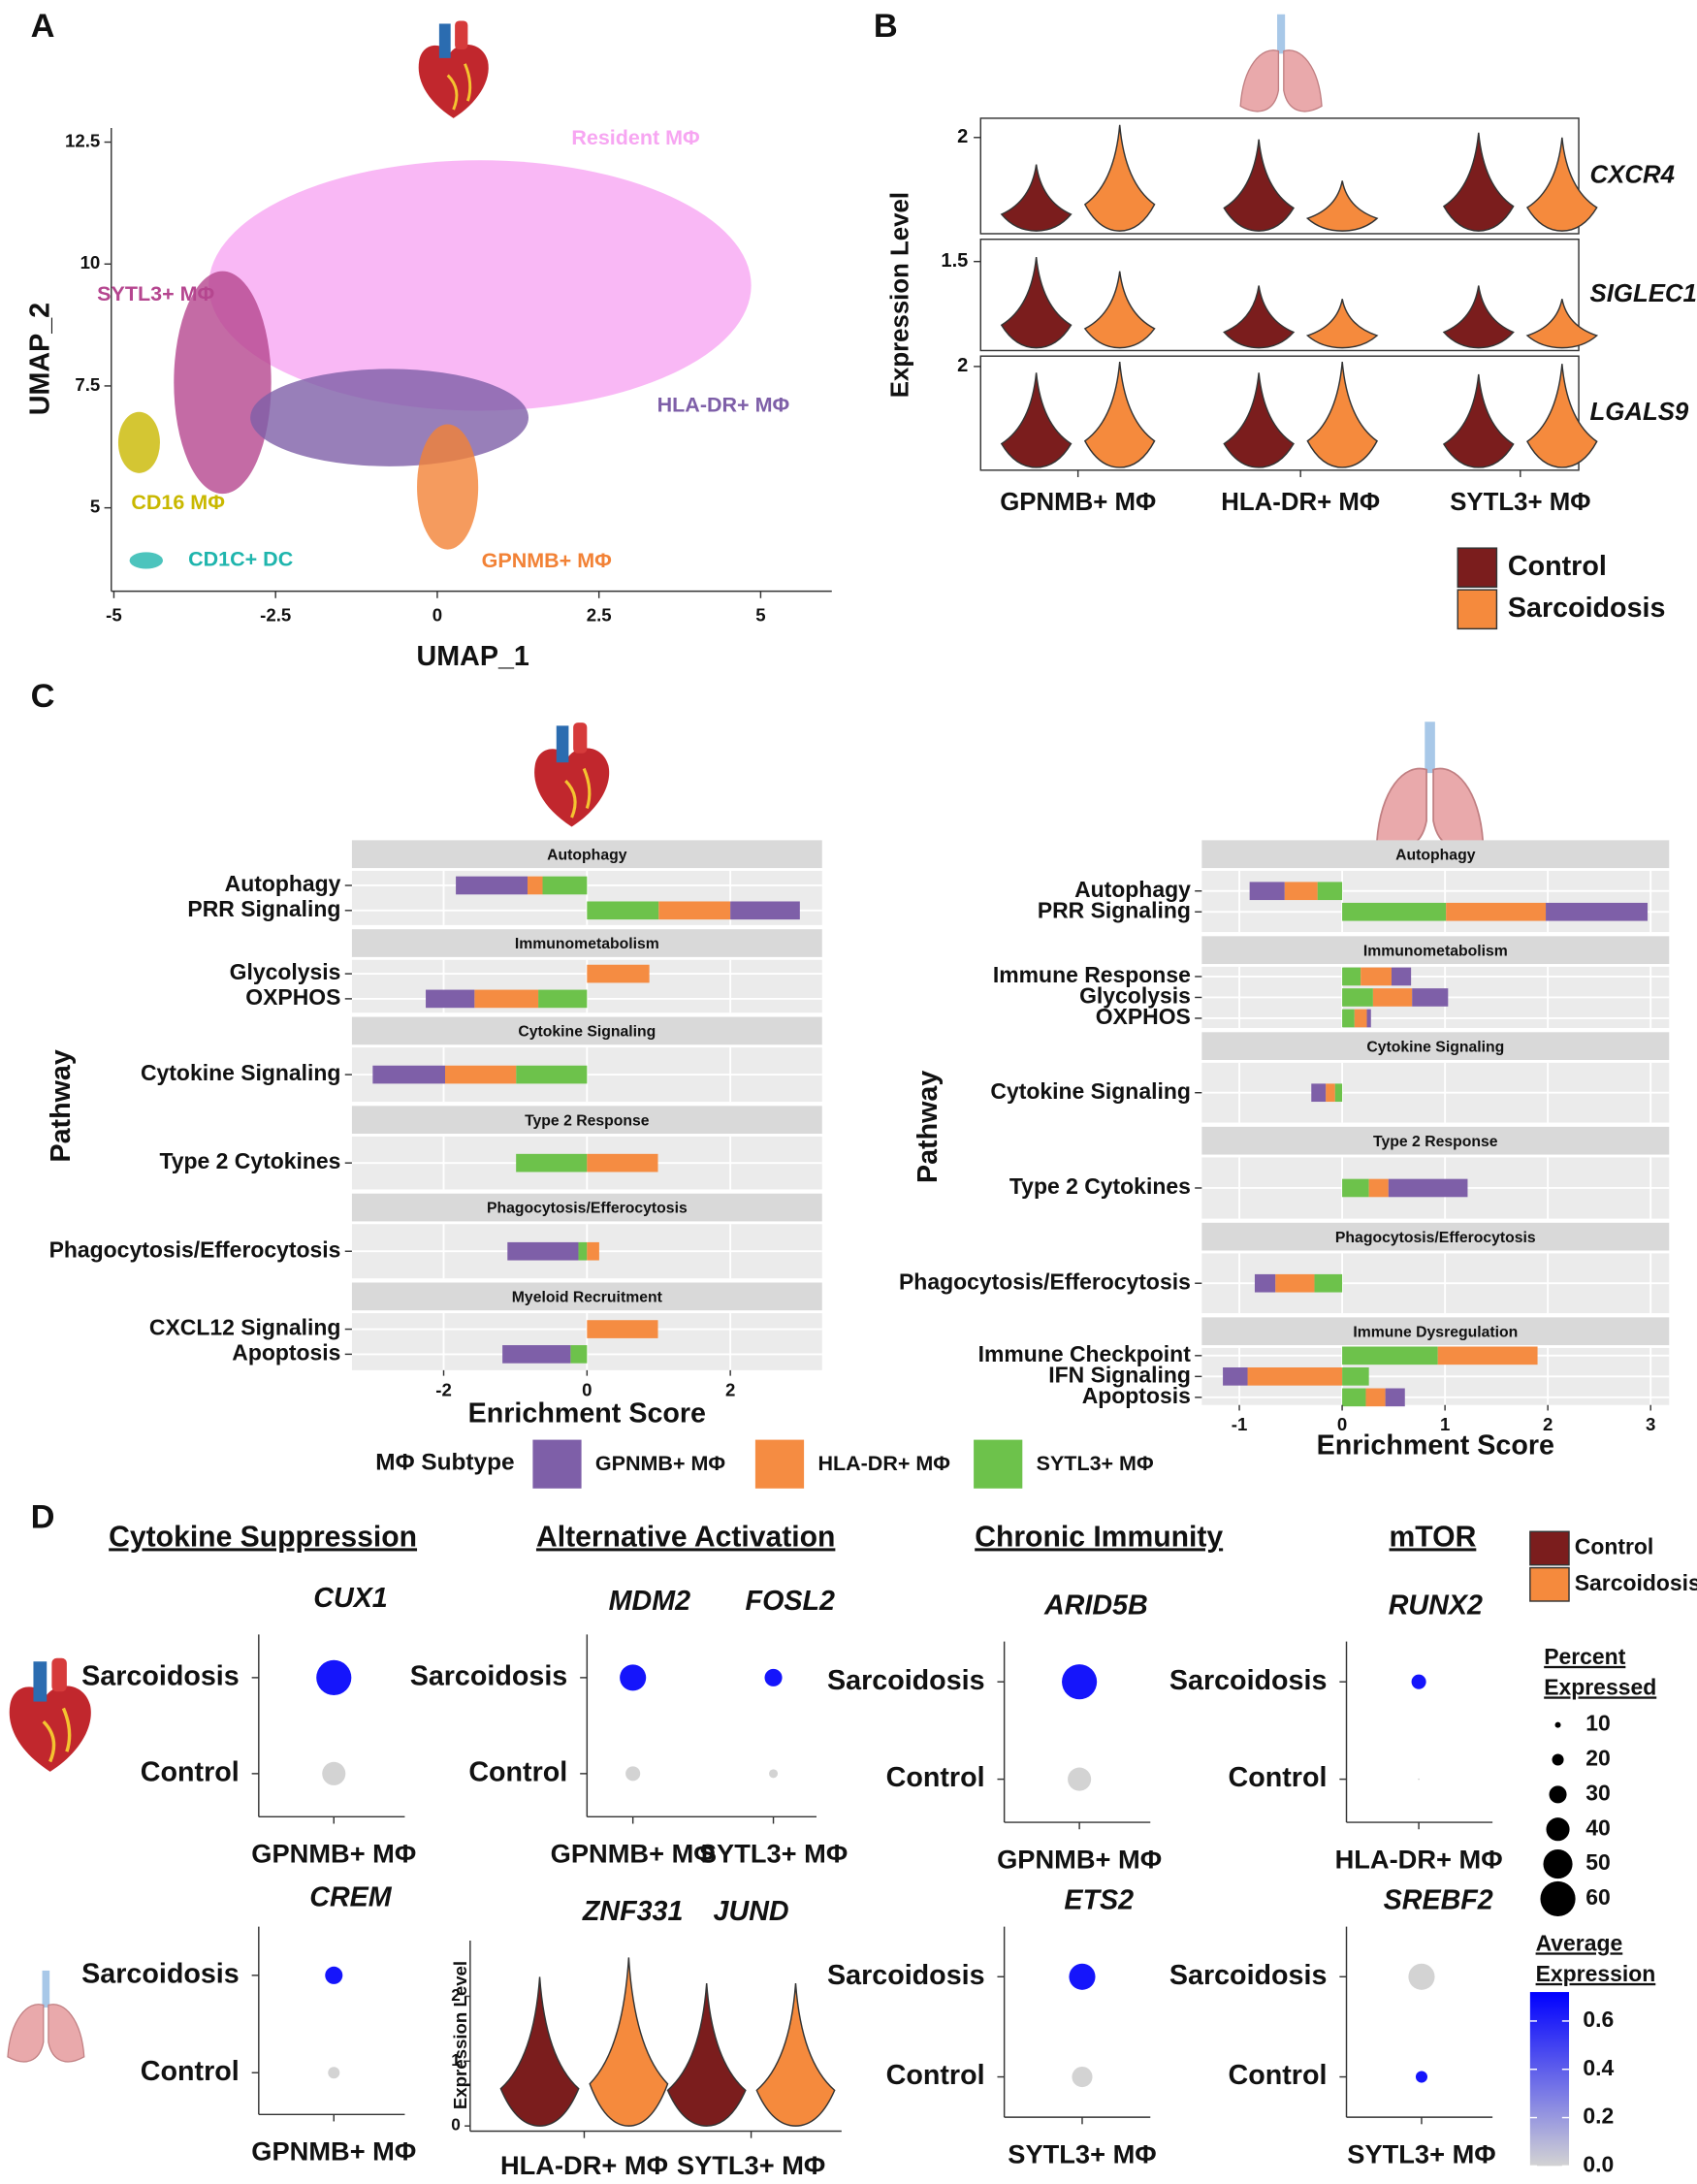 Image resolution: width=1697 pixels, height=2184 pixels. What do you see at coordinates (40, 359) in the screenshot?
I see `y-axis-title: UMAP_2` at bounding box center [40, 359].